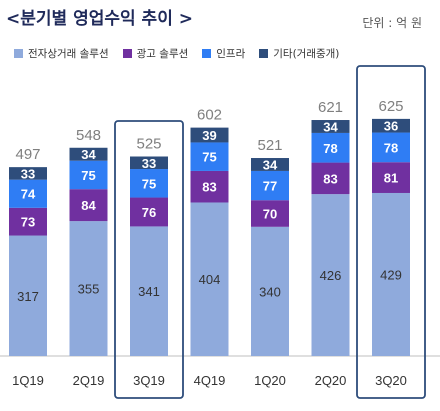 The height and width of the screenshot is (411, 440). I want to click on bar-ecommerce-2Q20, so click(330, 275).